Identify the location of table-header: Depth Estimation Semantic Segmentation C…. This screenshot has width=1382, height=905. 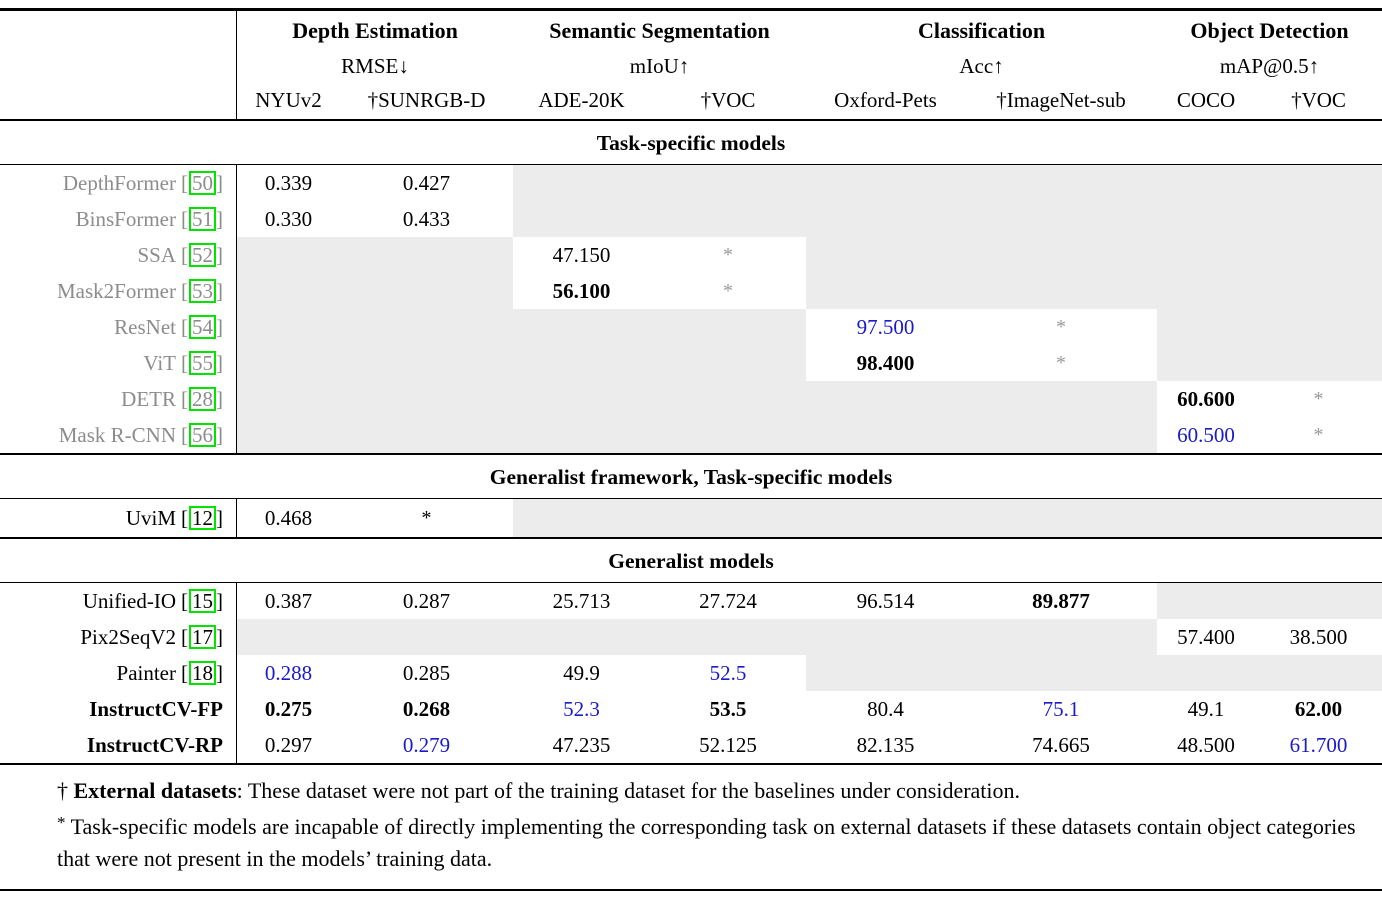
(691, 64).